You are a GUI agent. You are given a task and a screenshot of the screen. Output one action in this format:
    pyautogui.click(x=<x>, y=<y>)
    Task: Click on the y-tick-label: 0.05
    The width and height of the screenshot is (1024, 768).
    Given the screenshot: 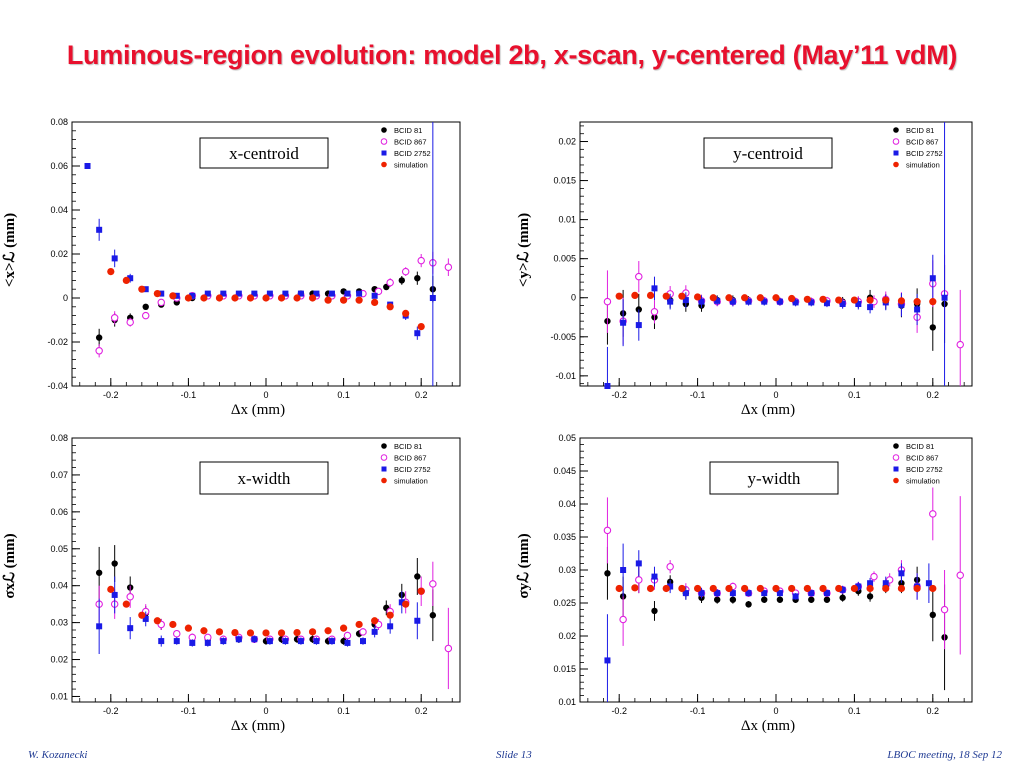 What is the action you would take?
    pyautogui.click(x=567, y=438)
    